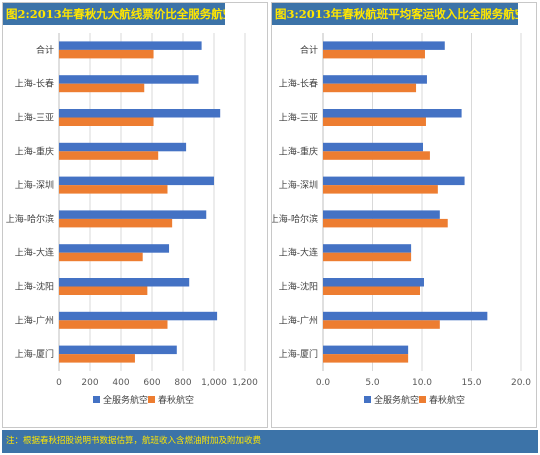  What do you see at coordinates (34, 185) in the screenshot?
I see `chart0-category-label: 上海-深圳` at bounding box center [34, 185].